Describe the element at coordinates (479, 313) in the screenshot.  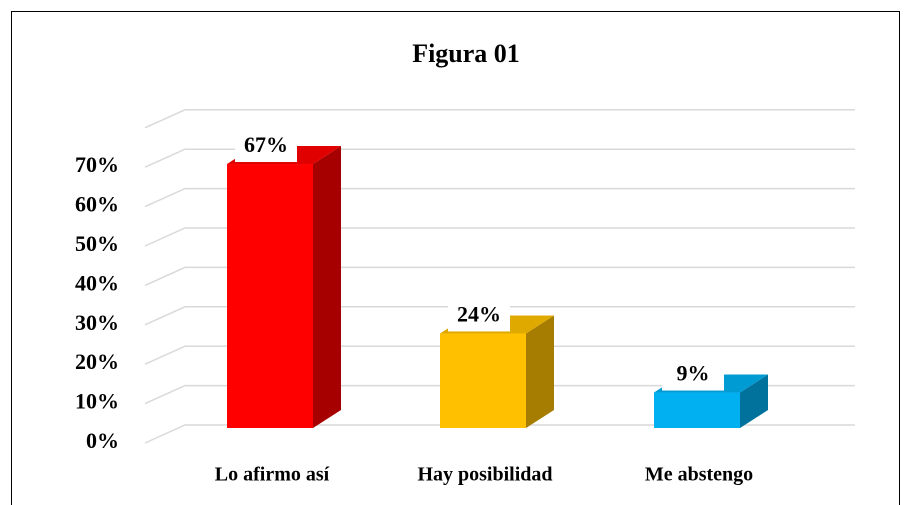
I see `value-label: 24%` at that location.